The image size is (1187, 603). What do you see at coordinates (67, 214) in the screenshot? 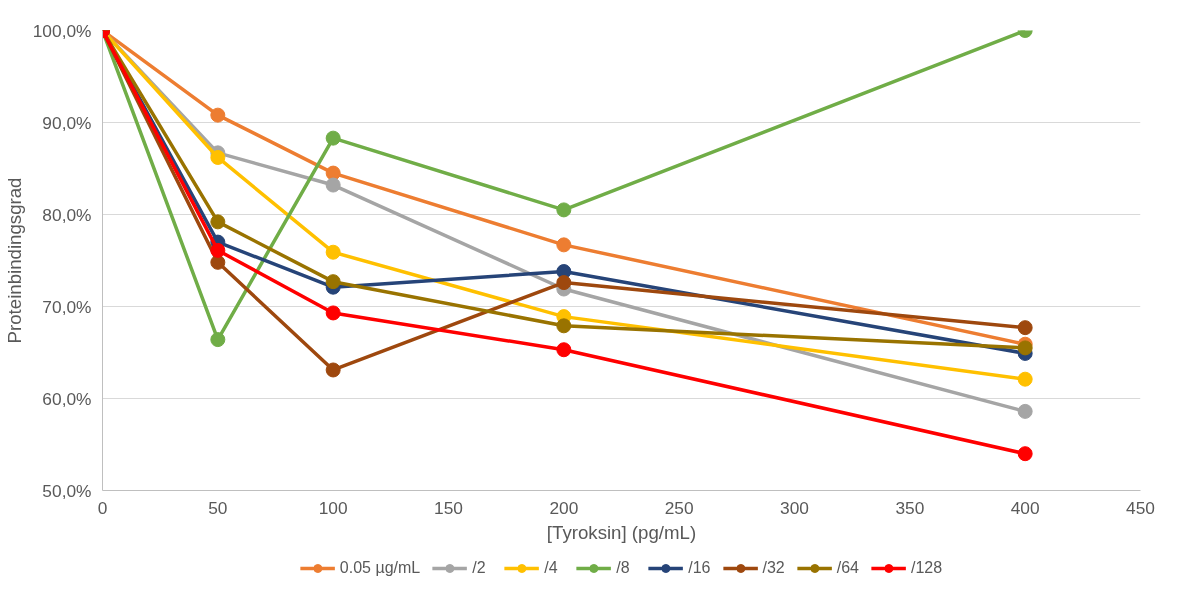
I see `y-tick-label: 80,0%` at bounding box center [67, 214].